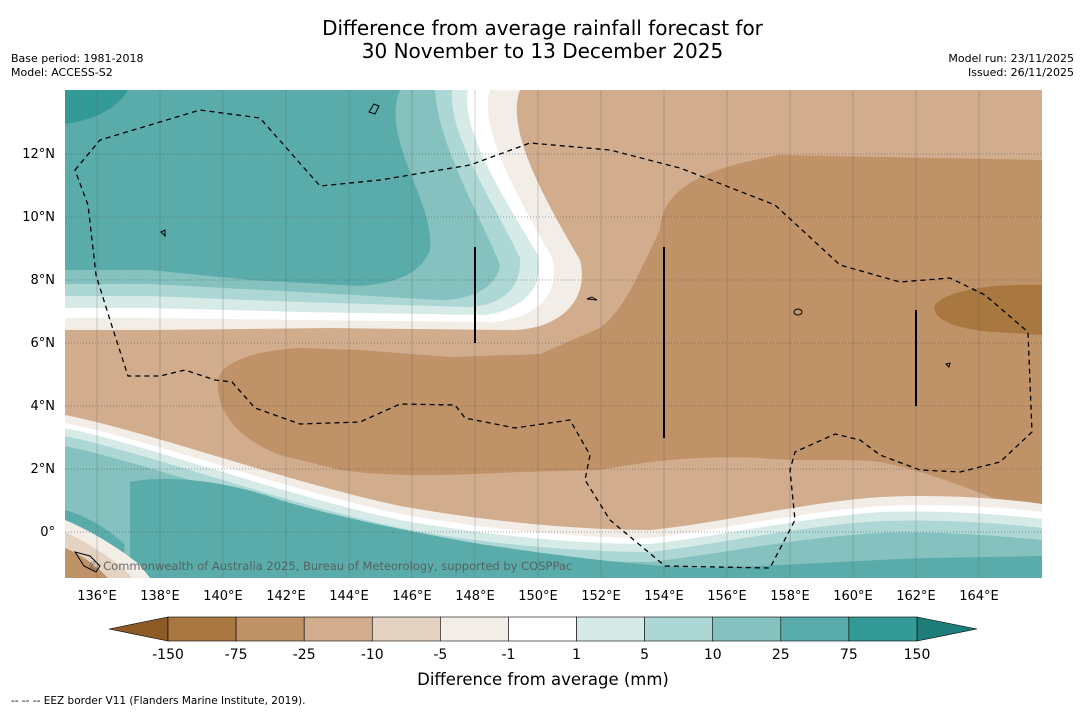 The width and height of the screenshot is (1085, 713). I want to click on base-period: Base period: 1981-2018, so click(77, 58).